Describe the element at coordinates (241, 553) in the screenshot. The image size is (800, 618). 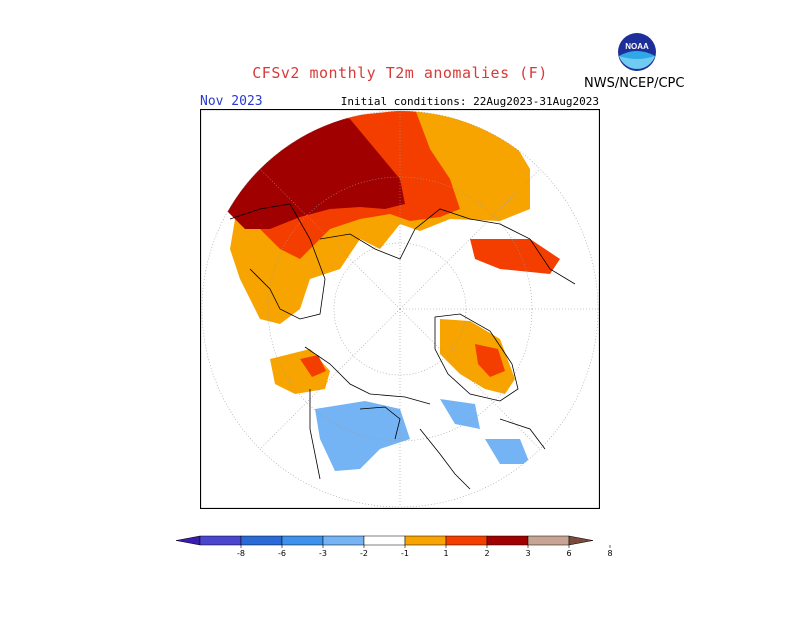
I see `colorbar-tick-label: -8` at that location.